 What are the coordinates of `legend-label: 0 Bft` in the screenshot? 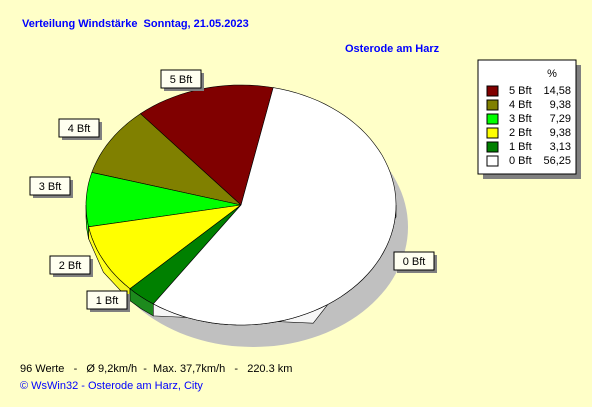 It's located at (520, 161).